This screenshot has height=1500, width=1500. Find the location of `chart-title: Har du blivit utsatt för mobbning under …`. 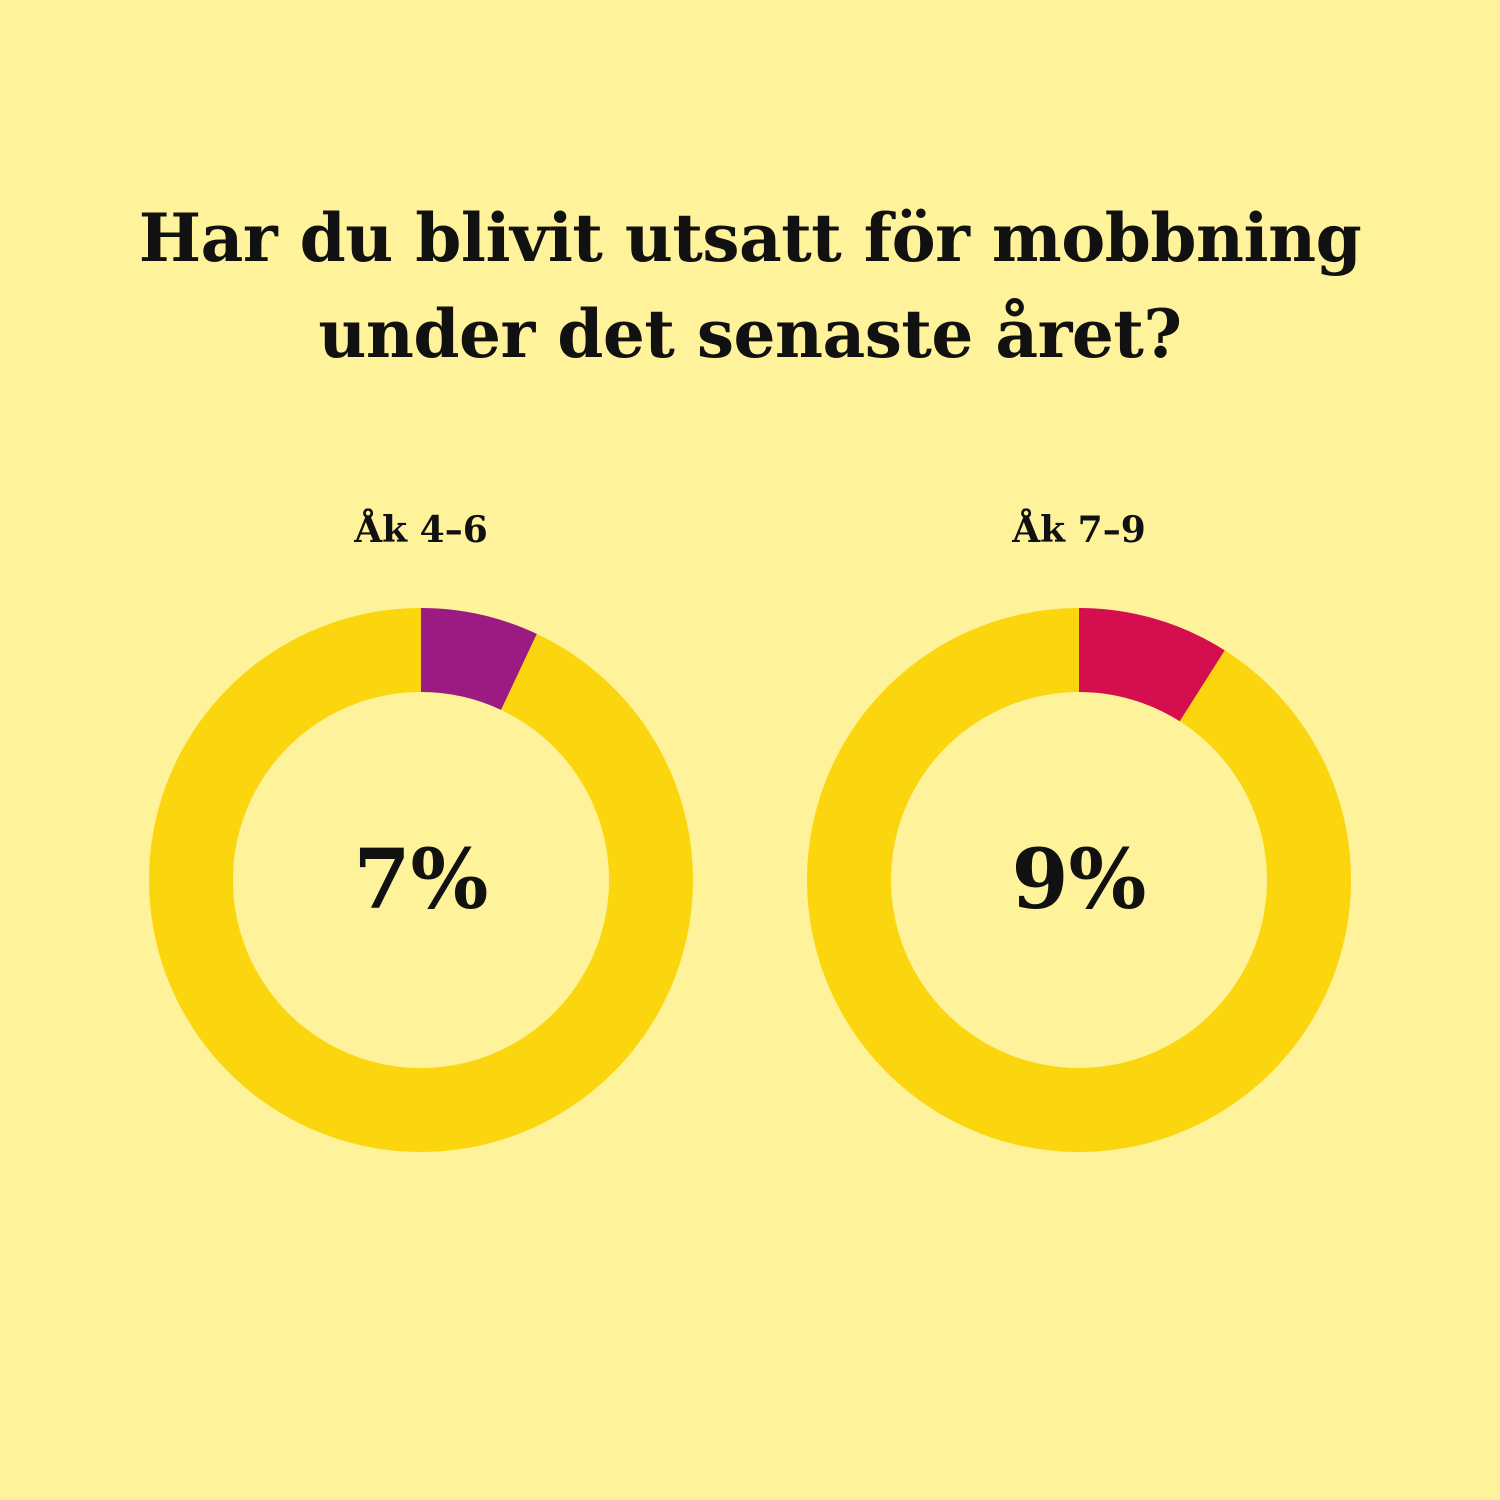

chart-title: Har du blivit utsatt för mobbning under … is located at coordinates (750, 286).